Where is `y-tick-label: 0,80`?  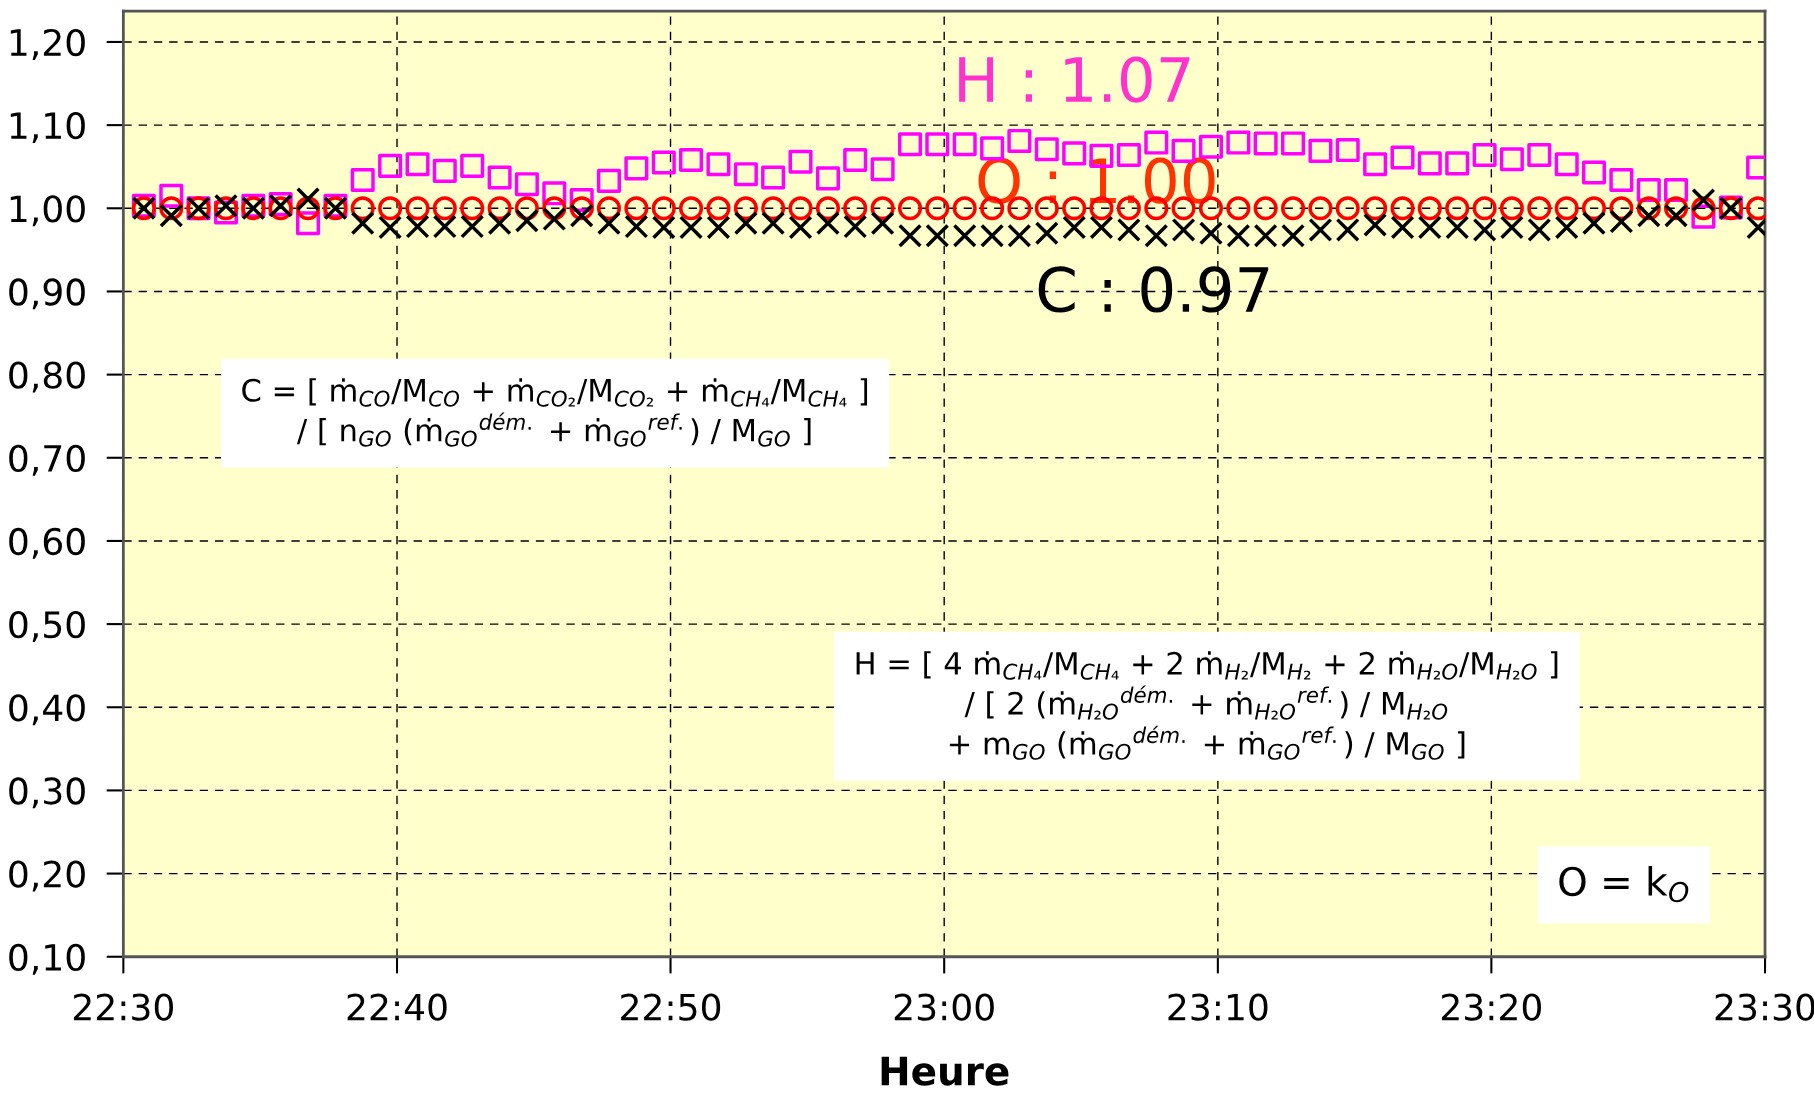 y-tick-label: 0,80 is located at coordinates (47, 377).